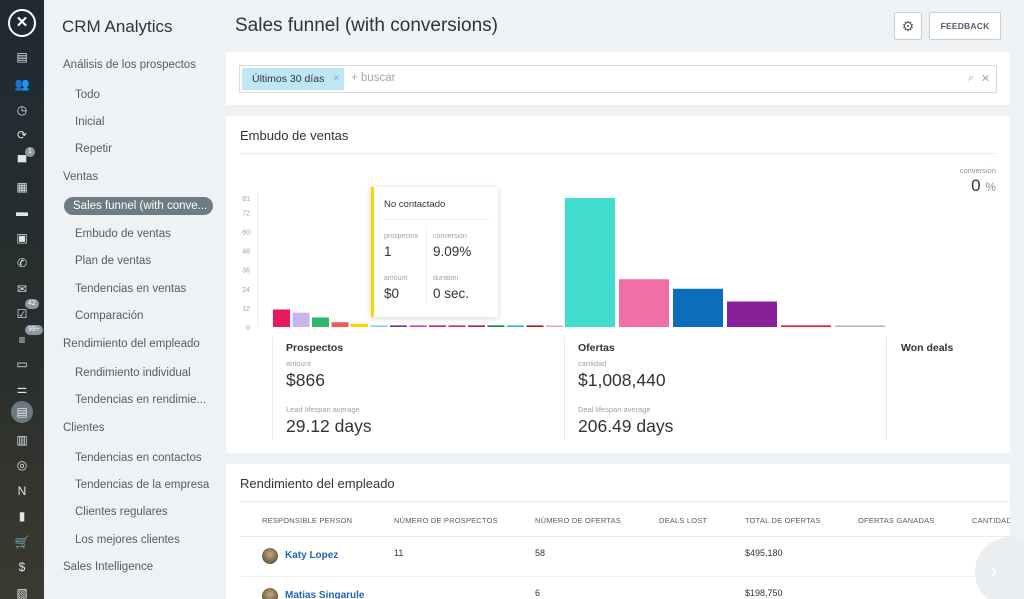 The width and height of the screenshot is (1024, 599). What do you see at coordinates (446, 520) in the screenshot?
I see `column-header-prospects: NÚMERO DE PROSPECTOS` at bounding box center [446, 520].